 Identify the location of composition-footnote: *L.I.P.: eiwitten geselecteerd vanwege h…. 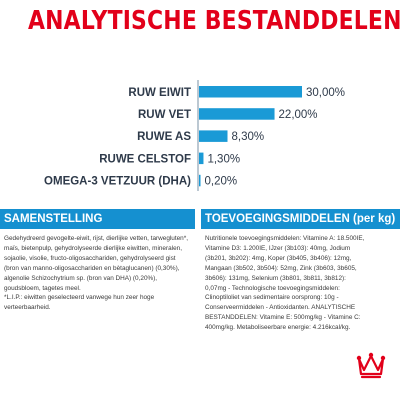
(79, 303).